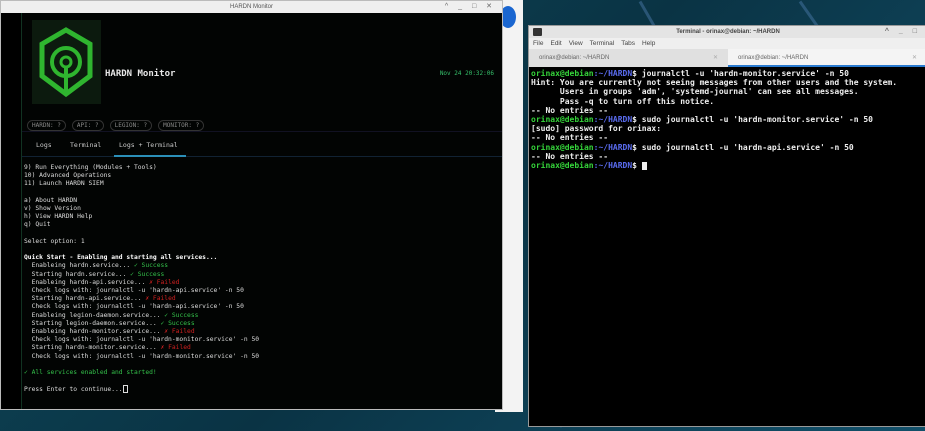 The width and height of the screenshot is (925, 431). Describe the element at coordinates (37, 225) in the screenshot. I see `log-line: q) Quit` at that location.